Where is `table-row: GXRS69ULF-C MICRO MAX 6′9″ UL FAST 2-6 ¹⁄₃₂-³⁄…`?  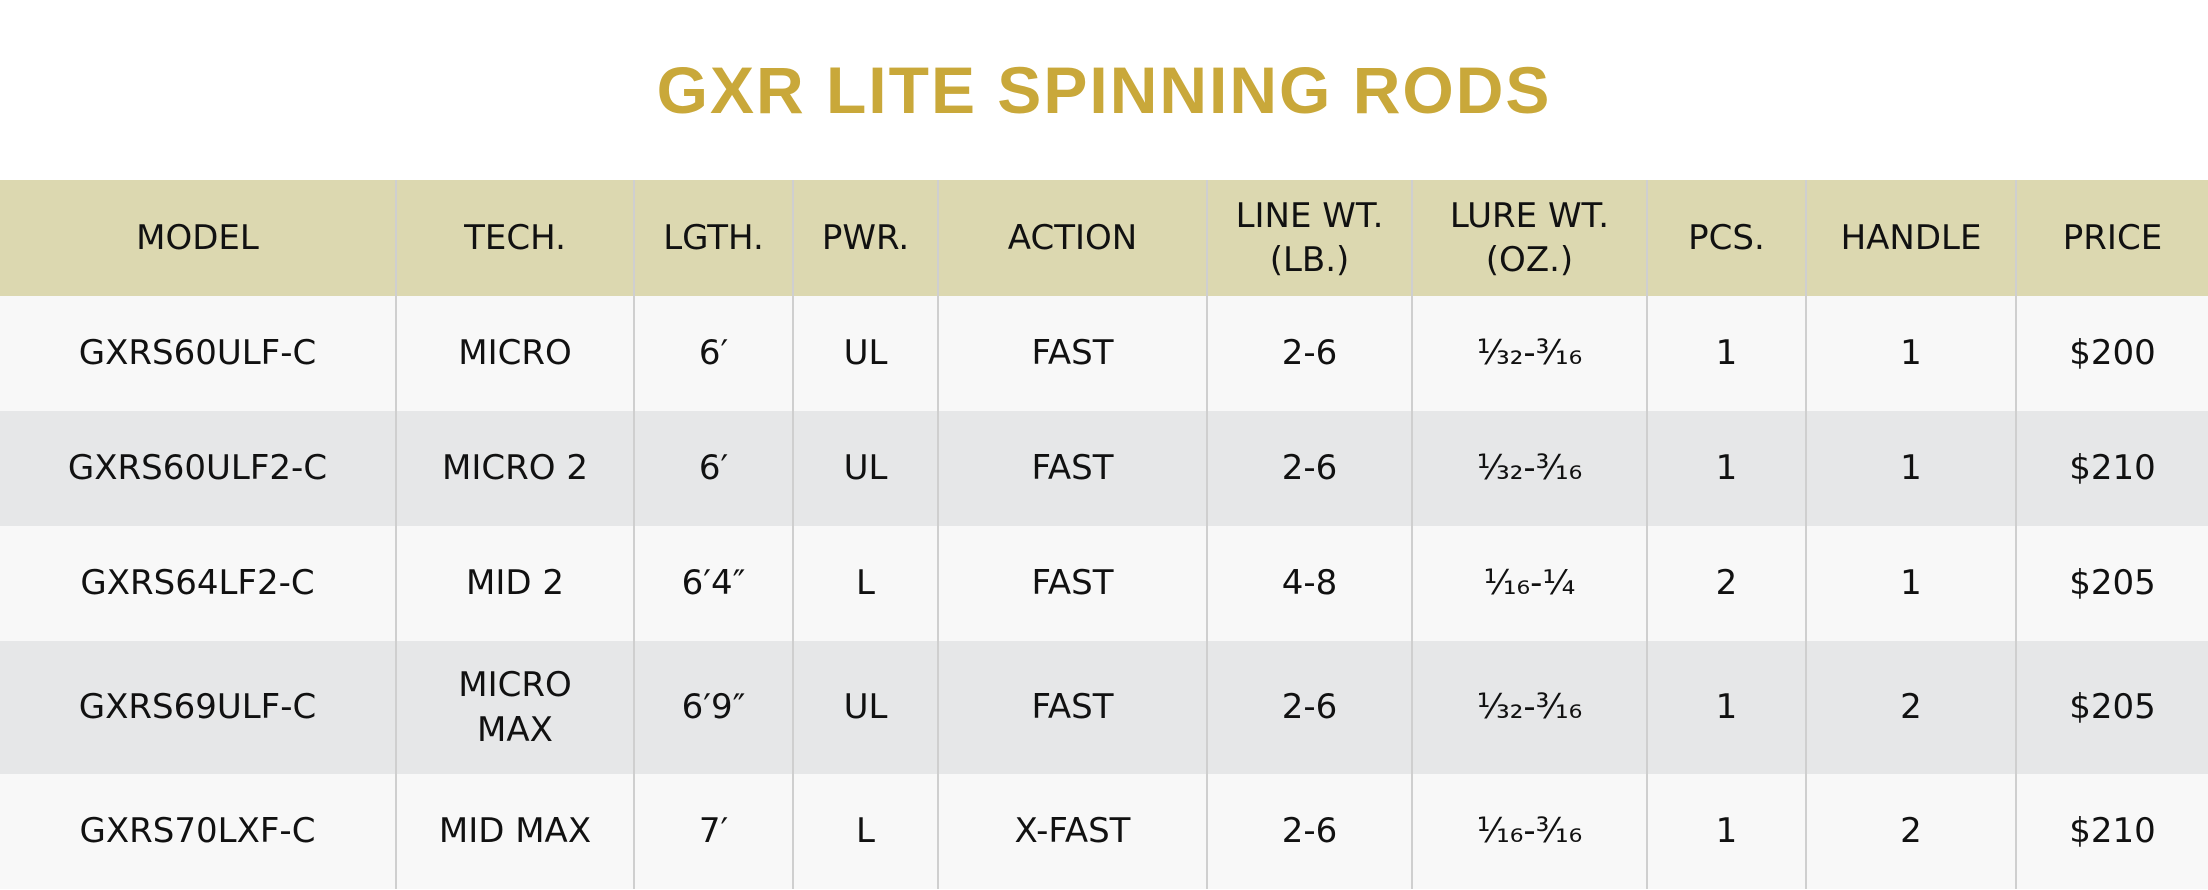 table-row: GXRS69ULF-C MICRO MAX 6′9″ UL FAST 2-6 ¹⁄₃₂-³⁄… is located at coordinates (1104, 707).